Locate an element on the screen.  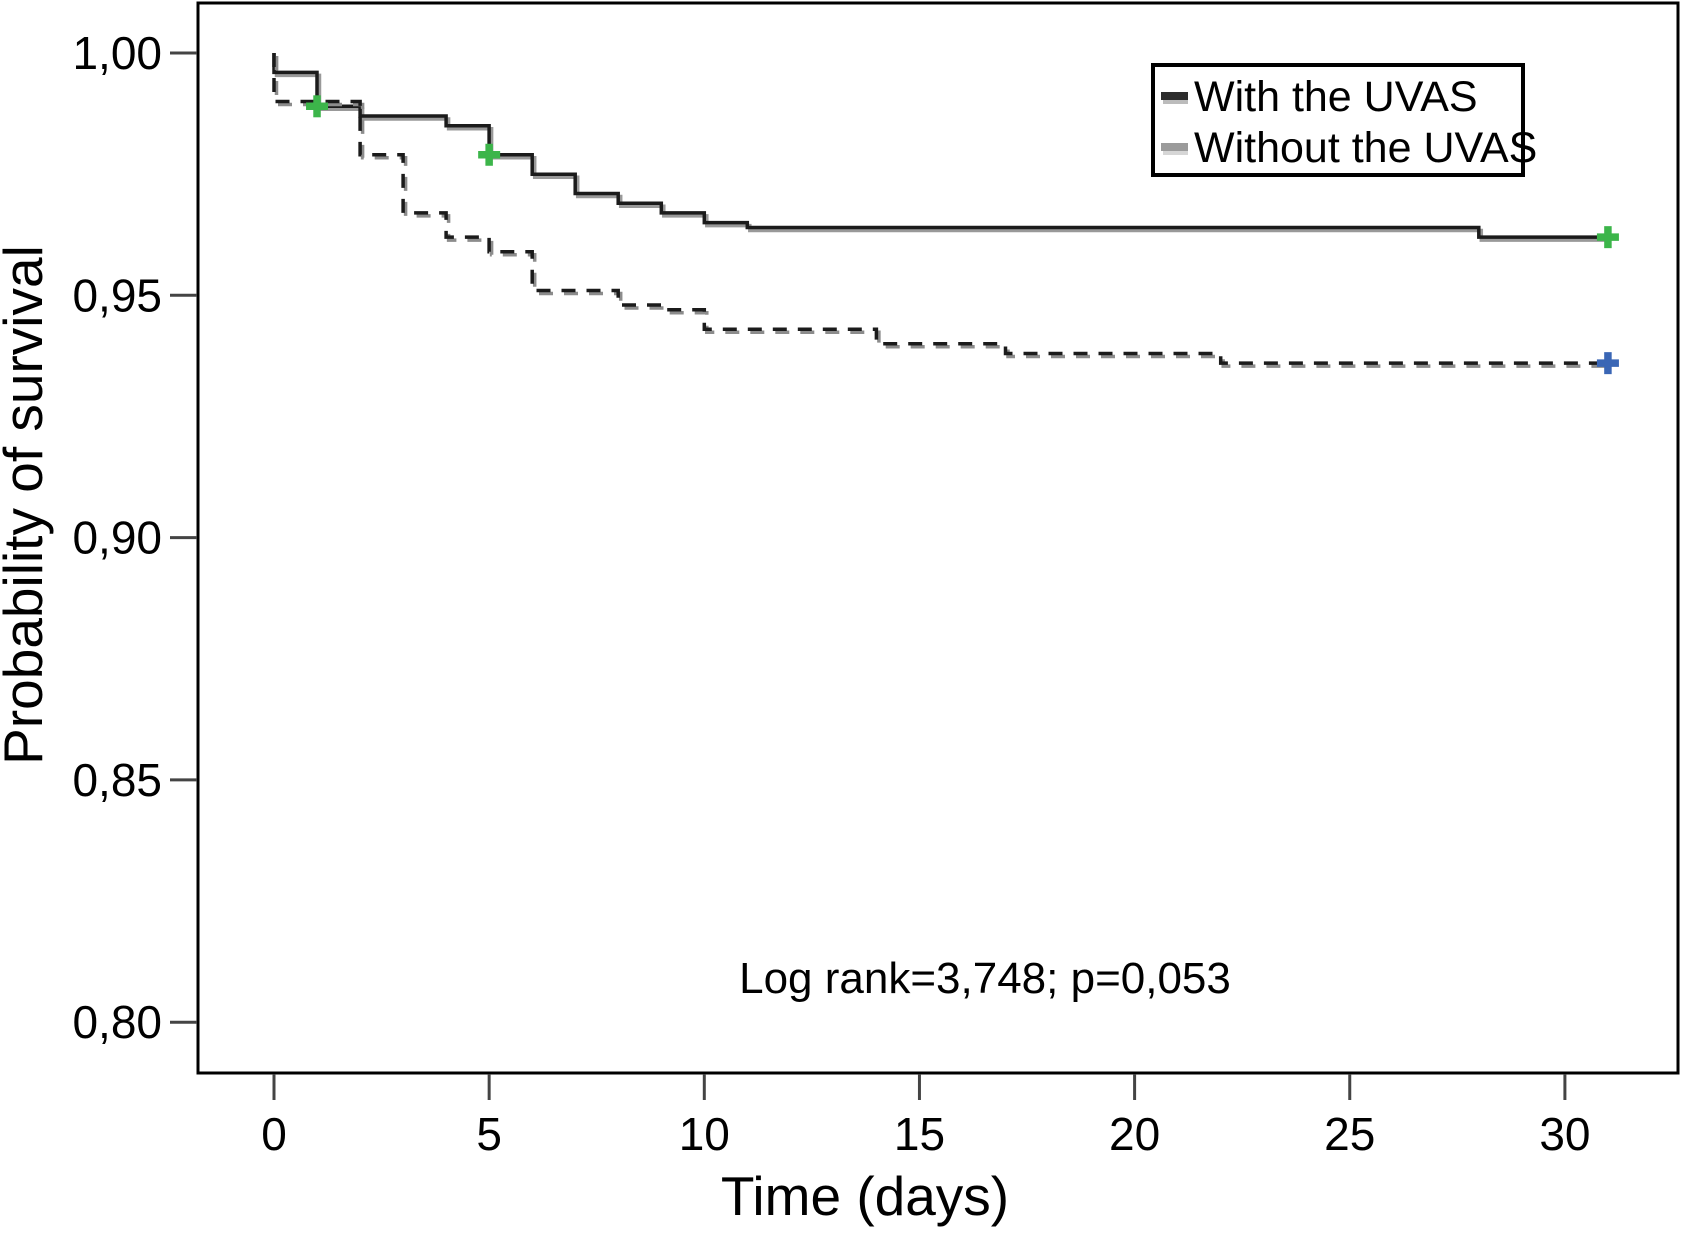
y-tick-label: 0,85 is located at coordinates (117, 780).